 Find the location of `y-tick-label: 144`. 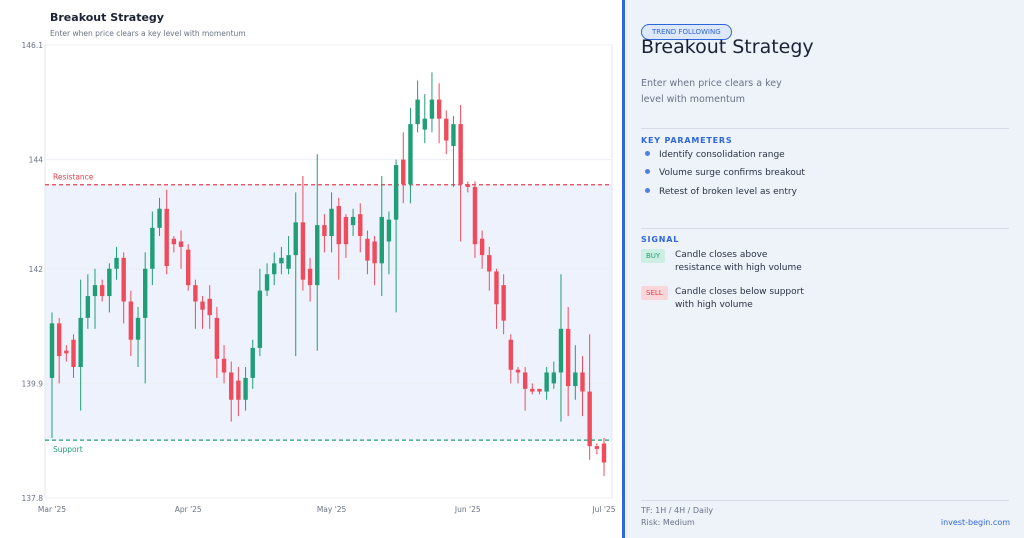

y-tick-label: 144 is located at coordinates (36, 160).